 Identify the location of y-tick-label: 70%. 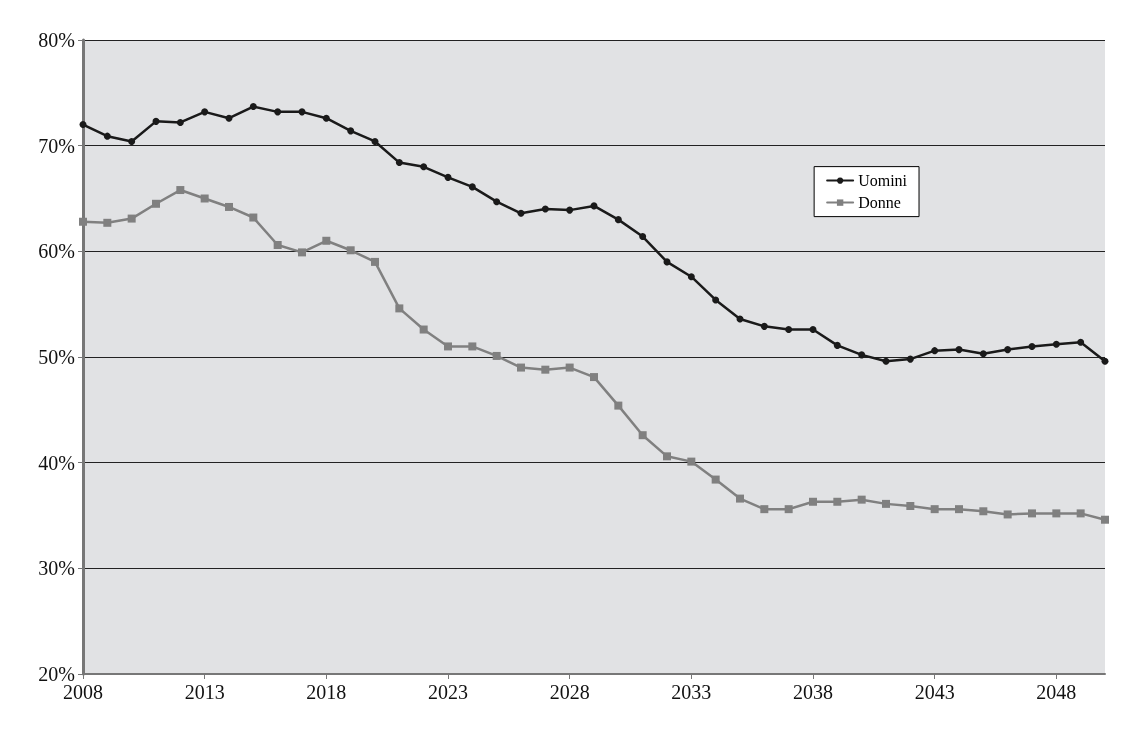
(56, 145).